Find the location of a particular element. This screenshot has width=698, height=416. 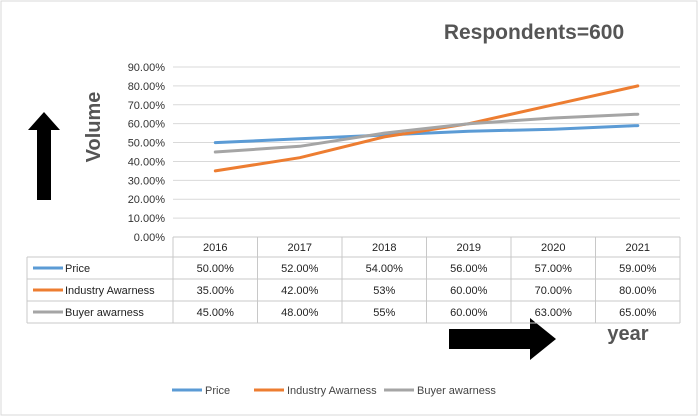

series-lines is located at coordinates (426, 128).